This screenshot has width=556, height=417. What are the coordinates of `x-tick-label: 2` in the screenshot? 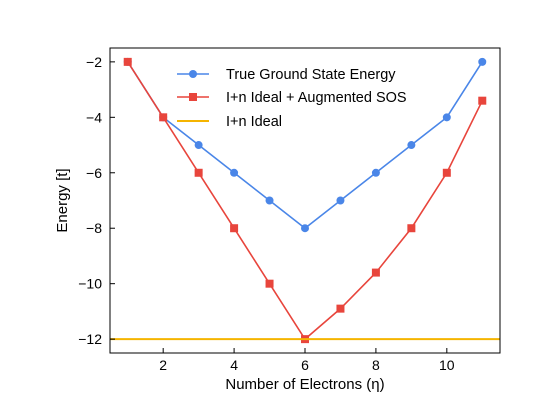 It's located at (163, 365).